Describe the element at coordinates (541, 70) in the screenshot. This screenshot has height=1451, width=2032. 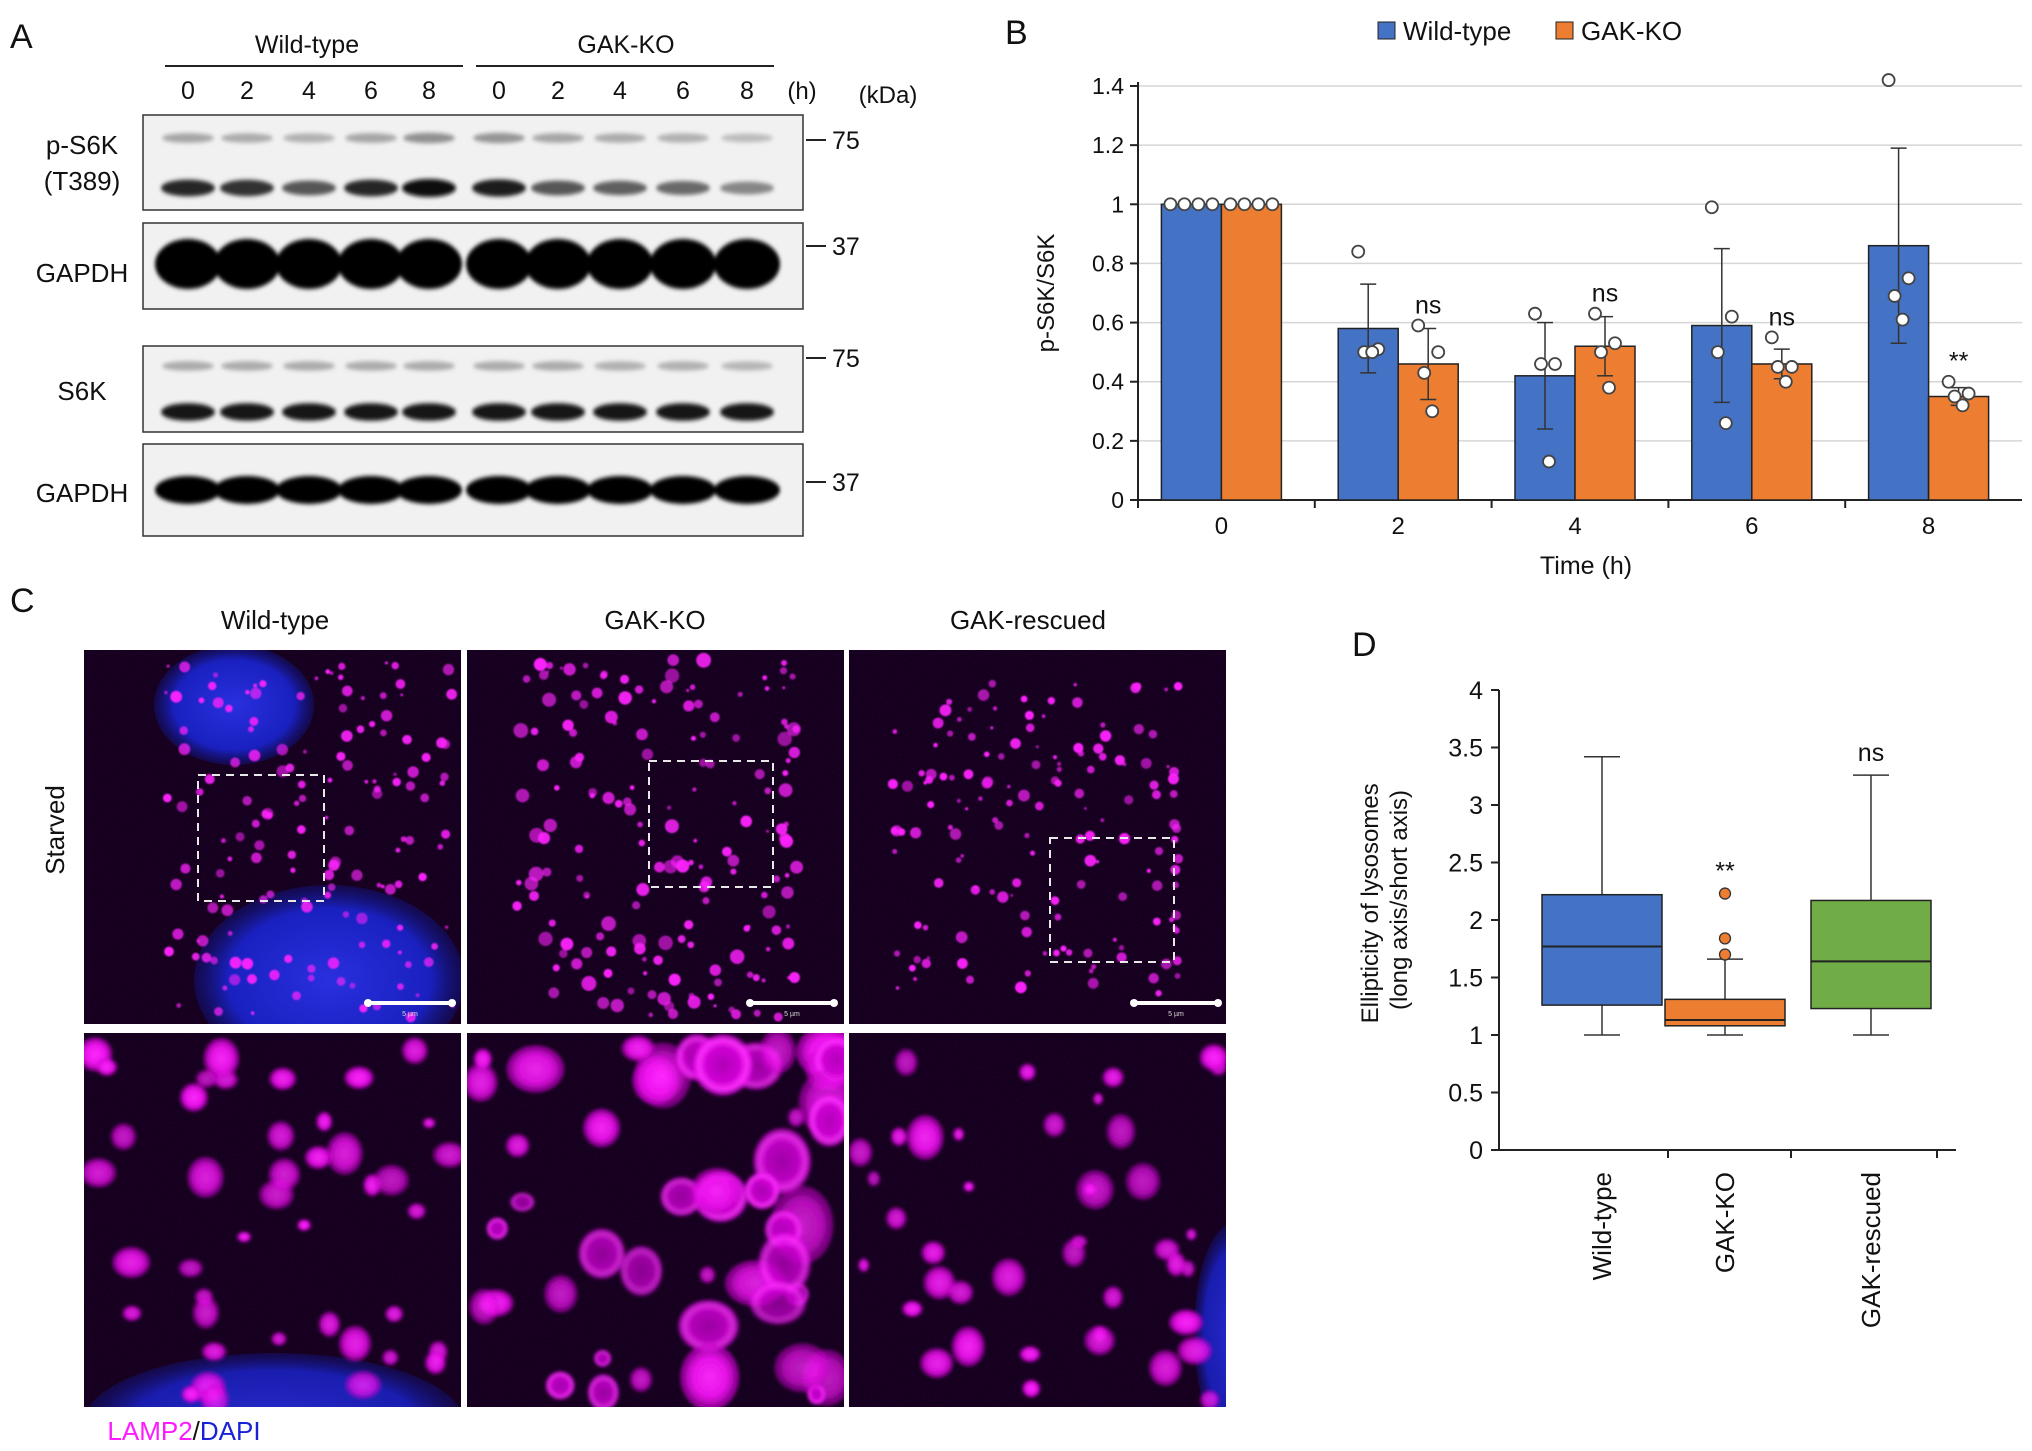
I see `blot-header: Wild-type GAK-KO 0 2 4 6 8 0 2 4 6 8 (h) (kDa)` at that location.